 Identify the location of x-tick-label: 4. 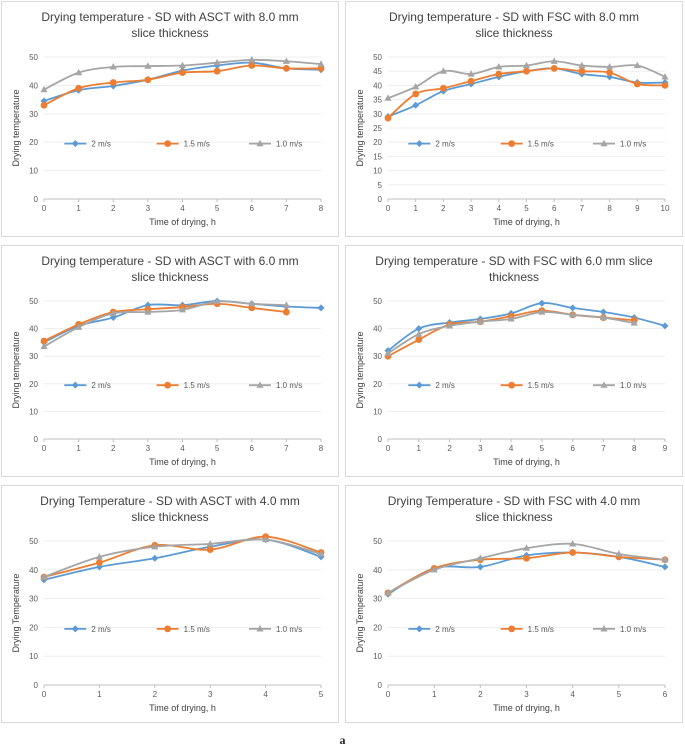
(572, 694).